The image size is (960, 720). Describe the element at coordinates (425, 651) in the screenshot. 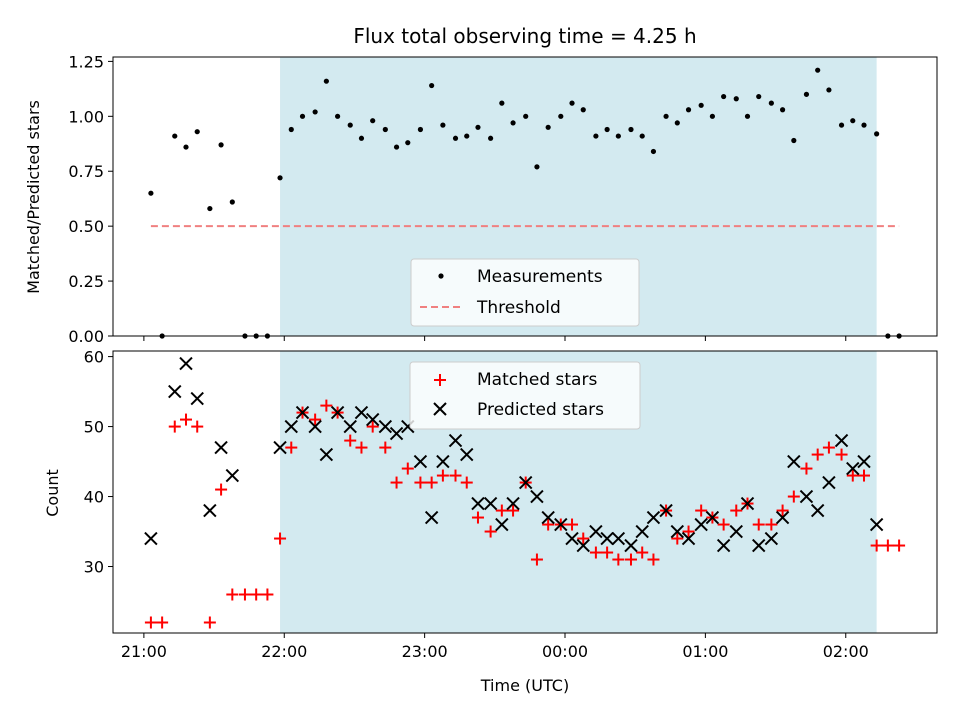

I see `xtick-label: 23:00` at that location.